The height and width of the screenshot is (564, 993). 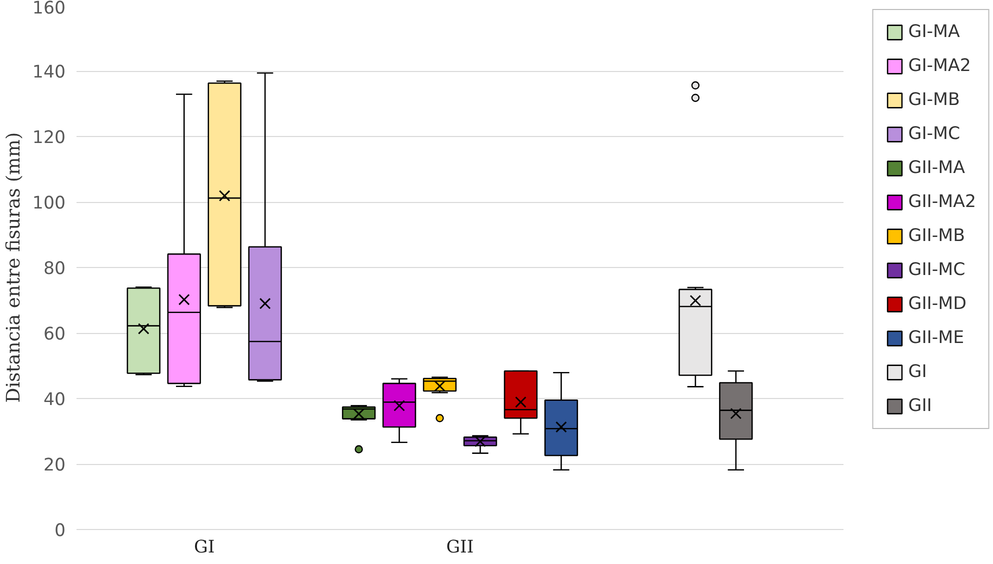 What do you see at coordinates (920, 406) in the screenshot?
I see `legend-label: GII` at bounding box center [920, 406].